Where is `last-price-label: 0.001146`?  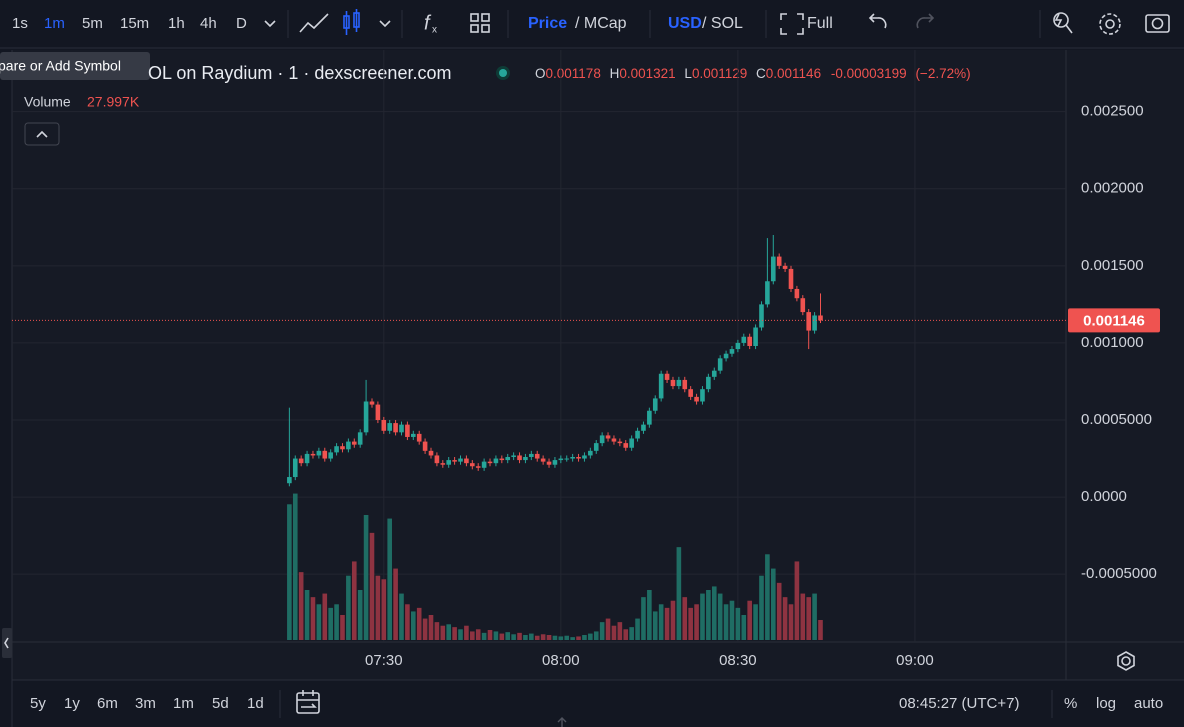 last-price-label: 0.001146 is located at coordinates (1114, 320).